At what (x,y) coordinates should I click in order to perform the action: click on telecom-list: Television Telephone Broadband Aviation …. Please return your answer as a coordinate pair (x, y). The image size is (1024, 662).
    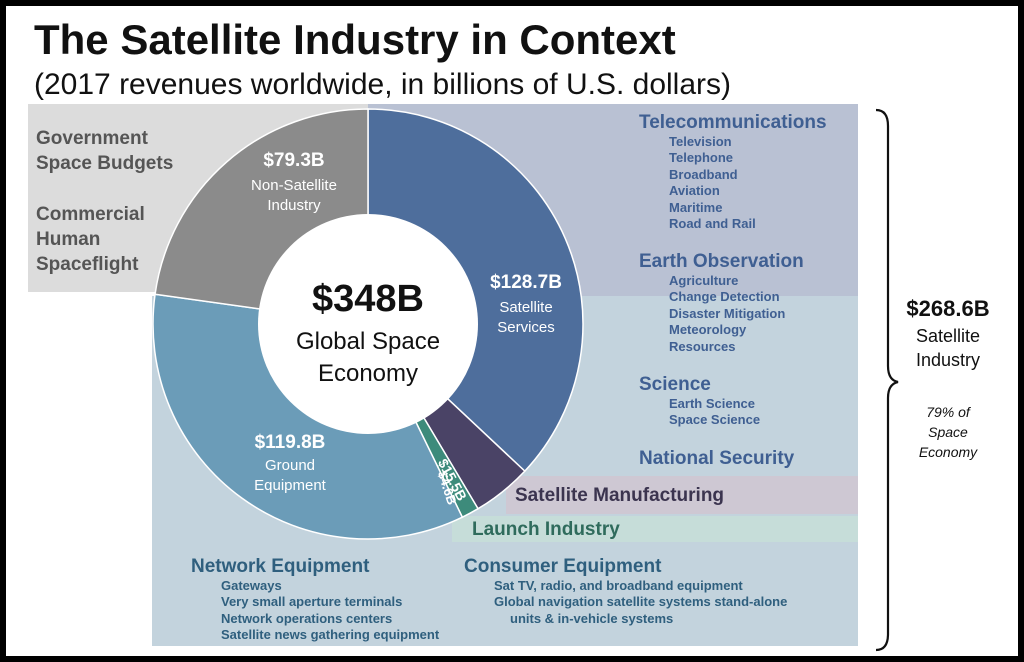
    Looking at the image, I should click on (712, 183).